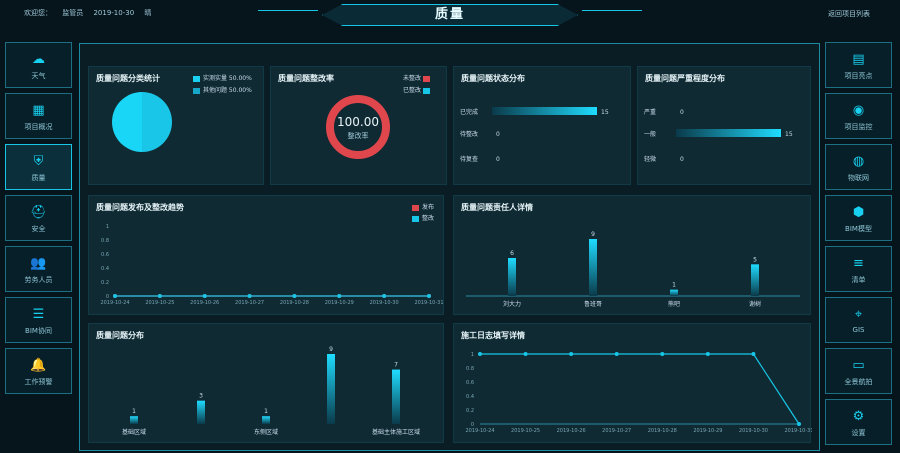 Image resolution: width=900 pixels, height=453 pixels. I want to click on nav-item-camera: ◉ 项目监控, so click(858, 116).